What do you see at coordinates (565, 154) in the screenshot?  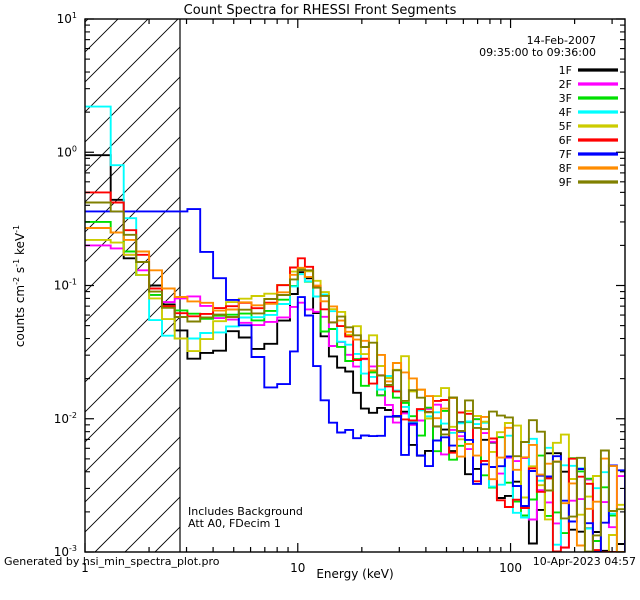 I see `legend-label-7f: 7F` at bounding box center [565, 154].